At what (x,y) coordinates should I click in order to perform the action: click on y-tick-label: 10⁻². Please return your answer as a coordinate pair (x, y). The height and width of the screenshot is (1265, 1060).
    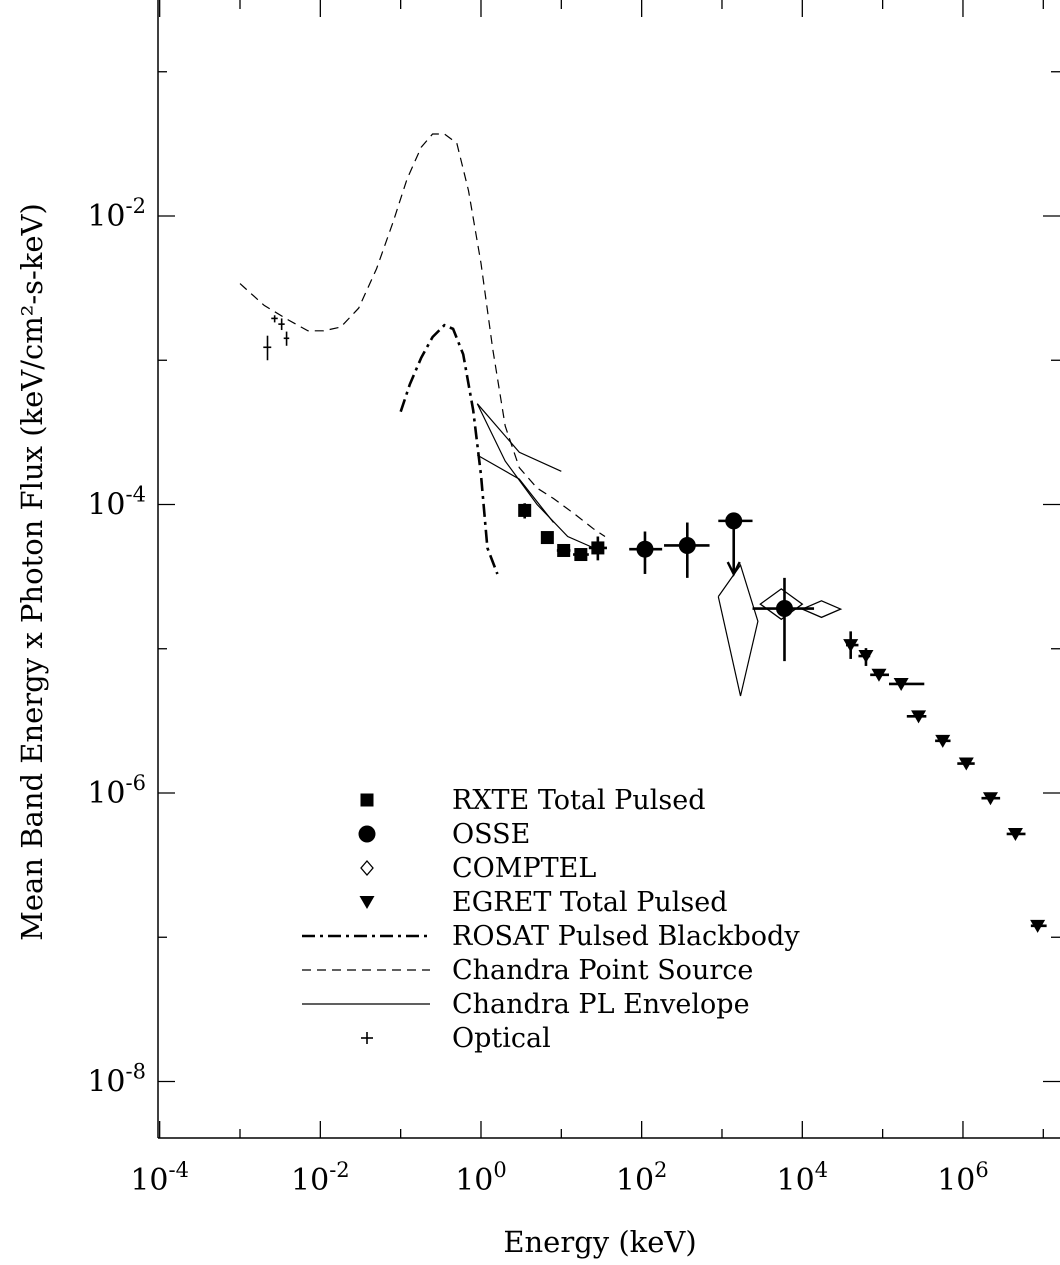
    Looking at the image, I should click on (116, 214).